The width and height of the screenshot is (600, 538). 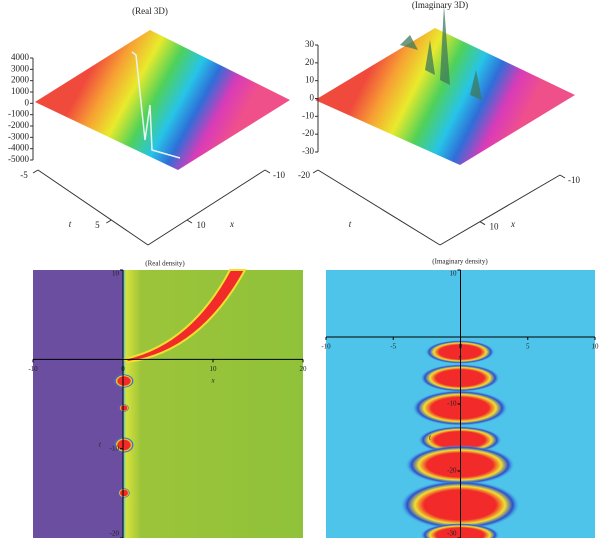 I want to click on t-tick-label: 5, so click(x=97, y=225).